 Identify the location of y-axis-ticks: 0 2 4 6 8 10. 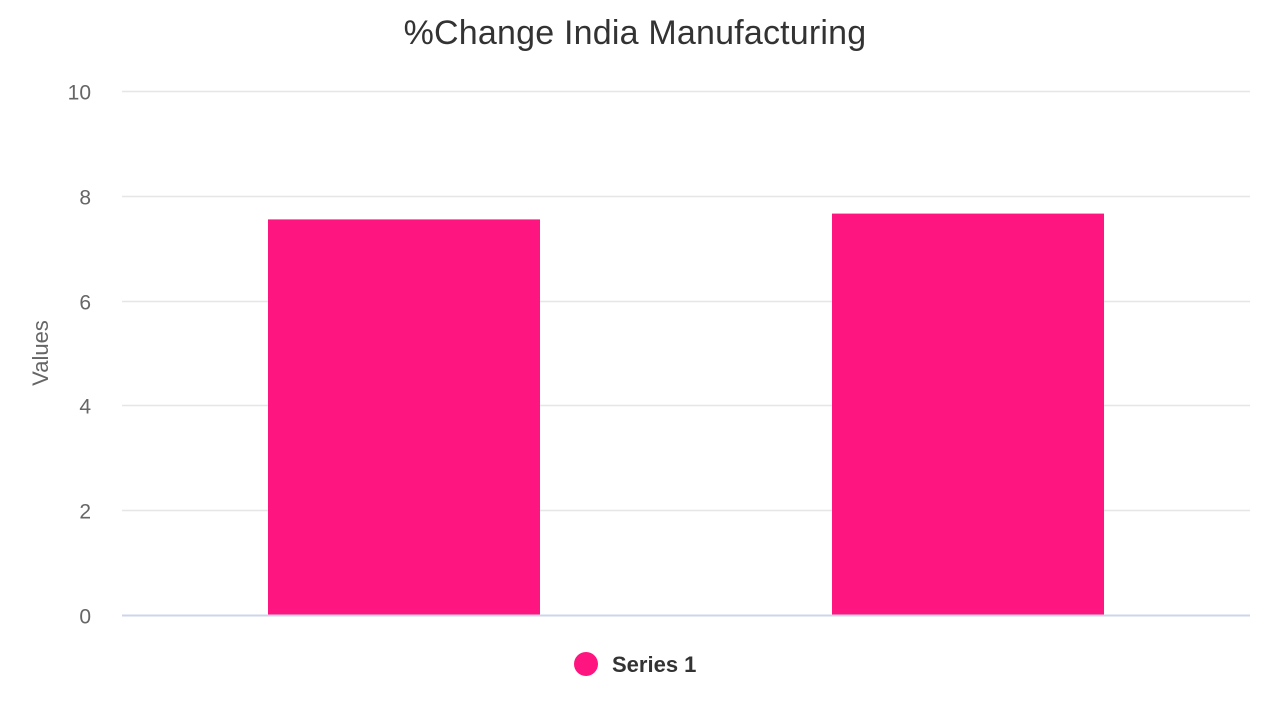
(80, 355).